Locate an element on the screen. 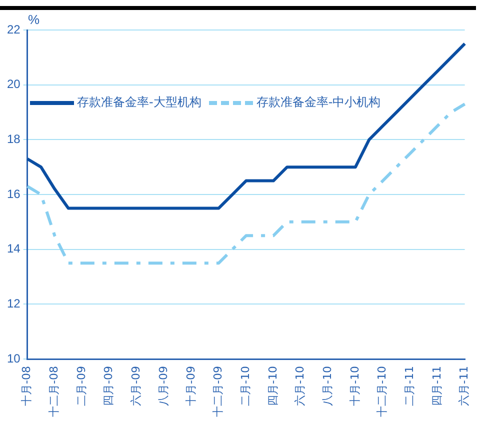 The width and height of the screenshot is (481, 424). x-tick-label: 十二月-10 is located at coordinates (382, 391).